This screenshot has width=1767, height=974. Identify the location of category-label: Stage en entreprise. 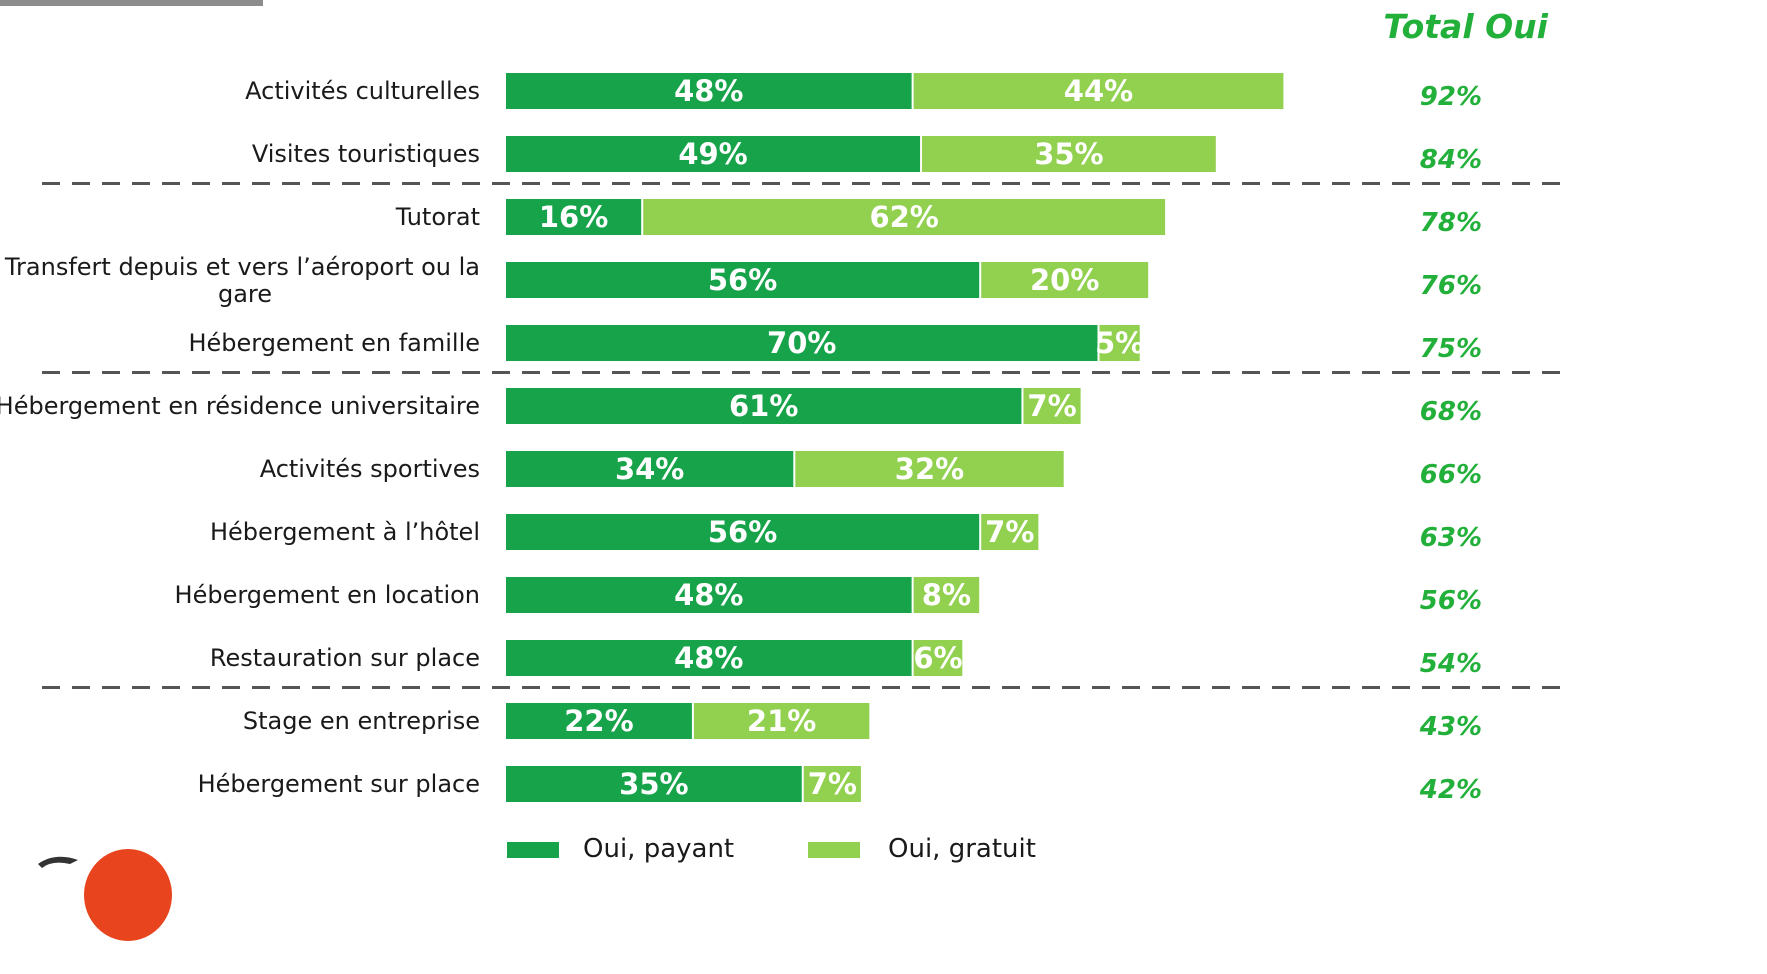
(361, 721).